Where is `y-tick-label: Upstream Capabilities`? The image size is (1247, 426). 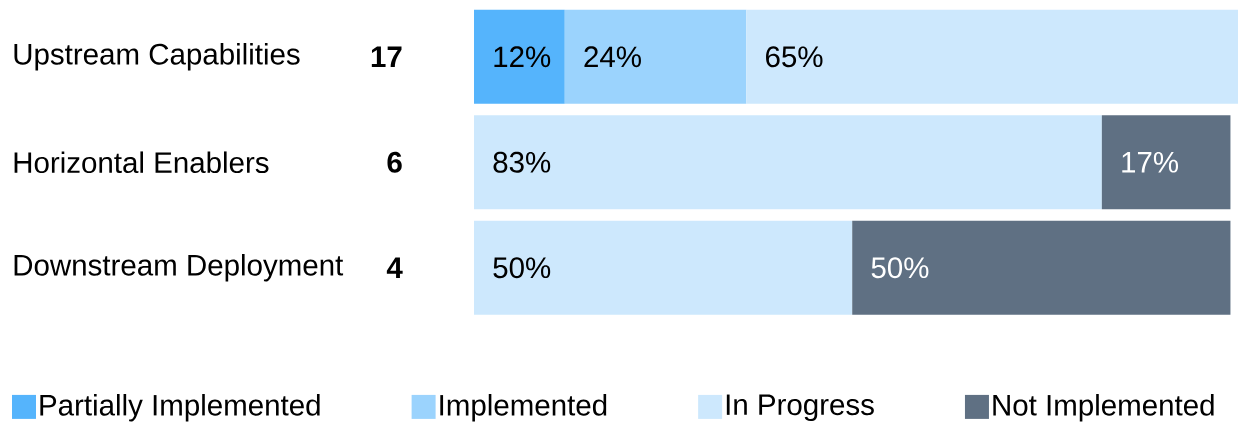 y-tick-label: Upstream Capabilities is located at coordinates (157, 57).